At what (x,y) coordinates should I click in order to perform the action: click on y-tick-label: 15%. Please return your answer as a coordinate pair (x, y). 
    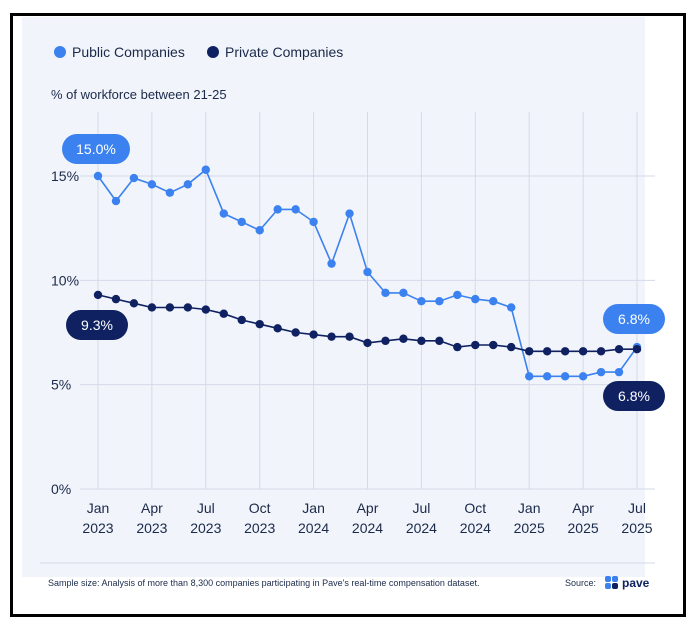
    Looking at the image, I should click on (65, 176).